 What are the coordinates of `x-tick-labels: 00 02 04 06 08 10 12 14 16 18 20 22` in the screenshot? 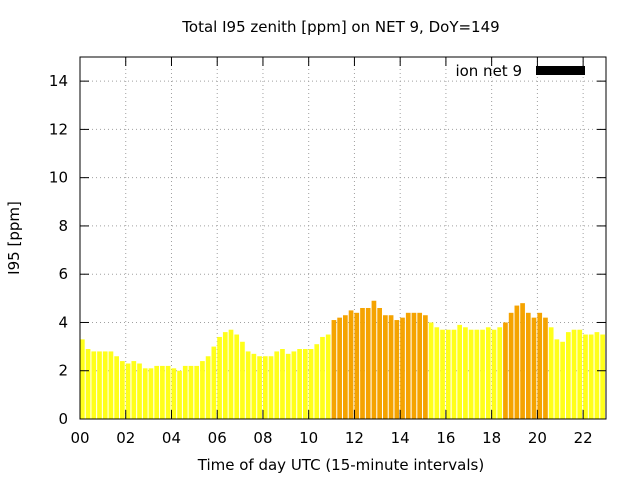 It's located at (331, 438).